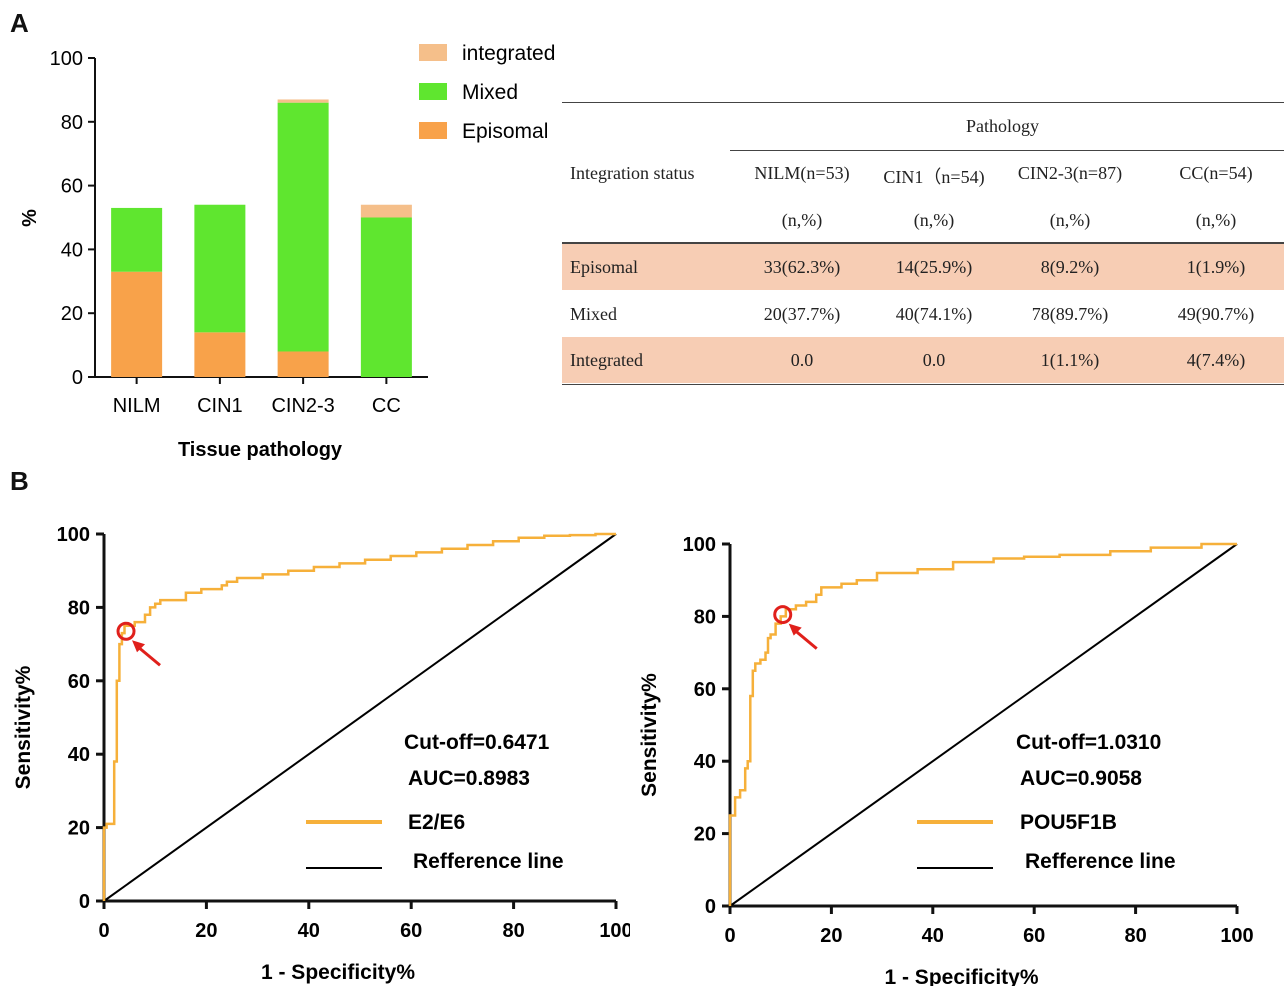 The image size is (1284, 986). Describe the element at coordinates (593, 313) in the screenshot. I see `table-row-label: Mixed` at that location.